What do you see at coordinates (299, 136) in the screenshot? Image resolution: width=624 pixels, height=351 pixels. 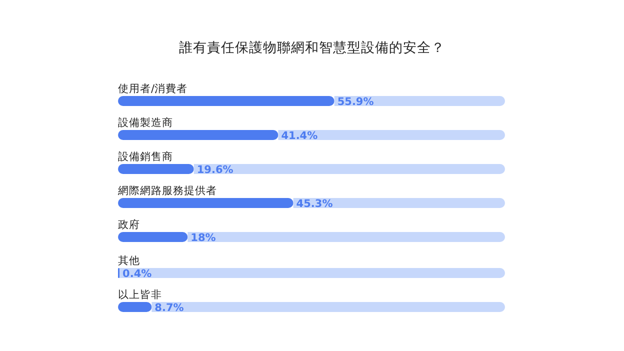 I see `value-label: 41.4%` at bounding box center [299, 136].